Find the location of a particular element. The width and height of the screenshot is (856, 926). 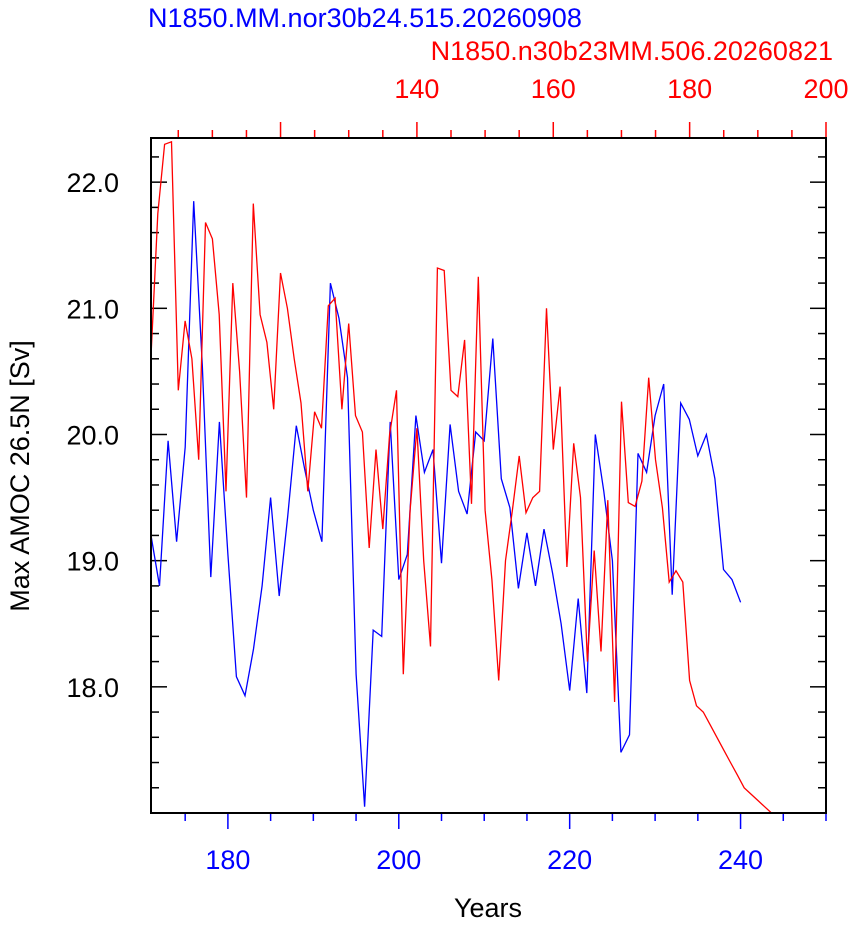

bottom-x-axis: 180 200 220 240 is located at coordinates (505, 844).